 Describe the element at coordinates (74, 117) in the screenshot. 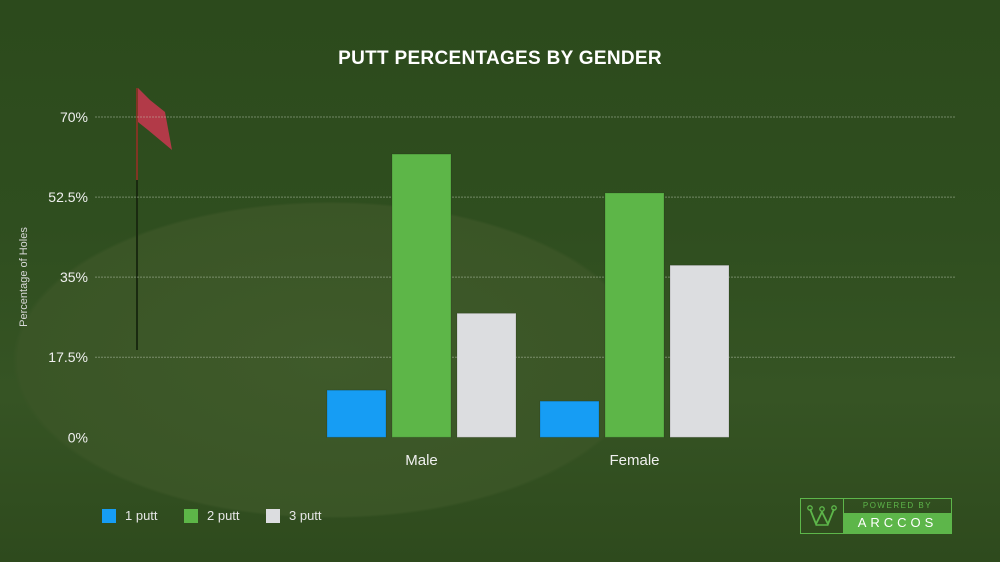

I see `y-tick-label: 70%` at that location.